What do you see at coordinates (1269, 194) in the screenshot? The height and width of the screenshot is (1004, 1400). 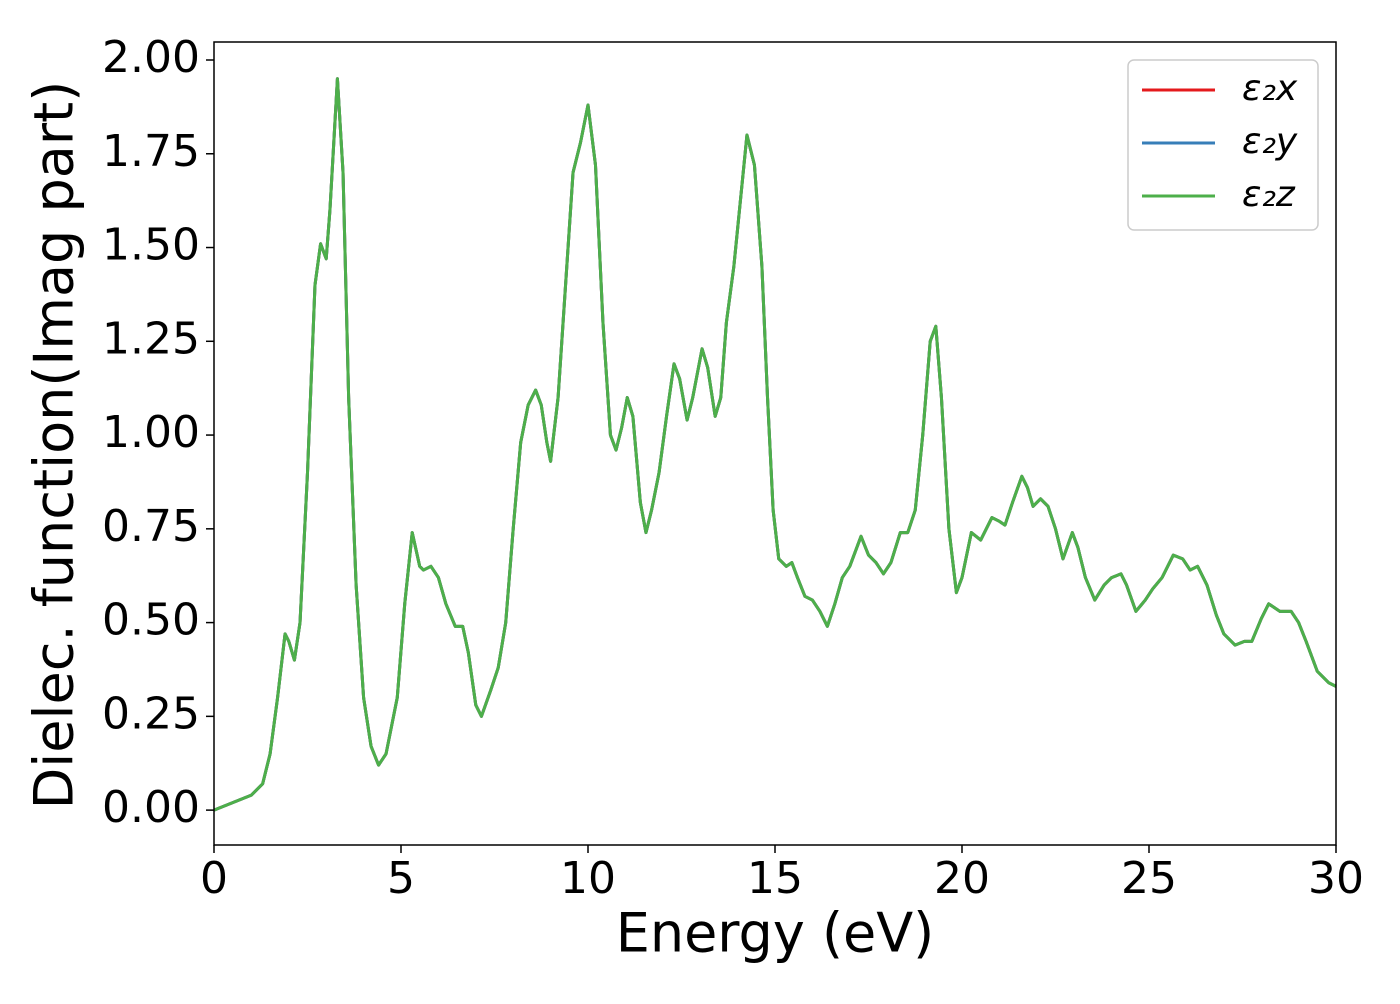 I see `legend-label: ε₂z` at bounding box center [1269, 194].